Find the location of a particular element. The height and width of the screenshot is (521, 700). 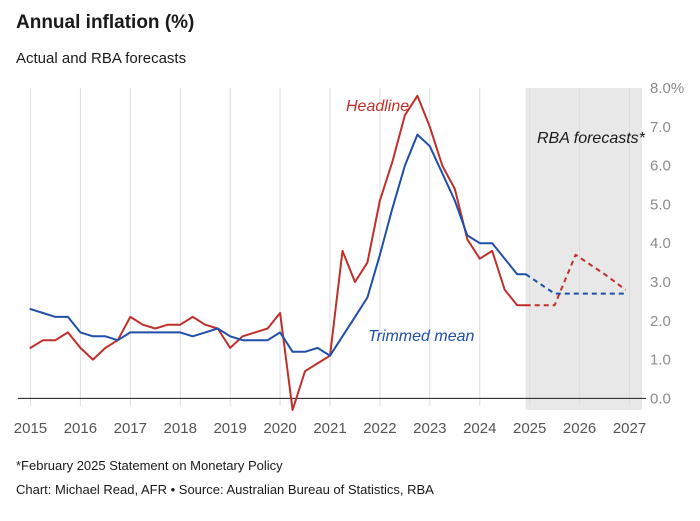

trimmed-mean-forecast-line is located at coordinates (575, 284).